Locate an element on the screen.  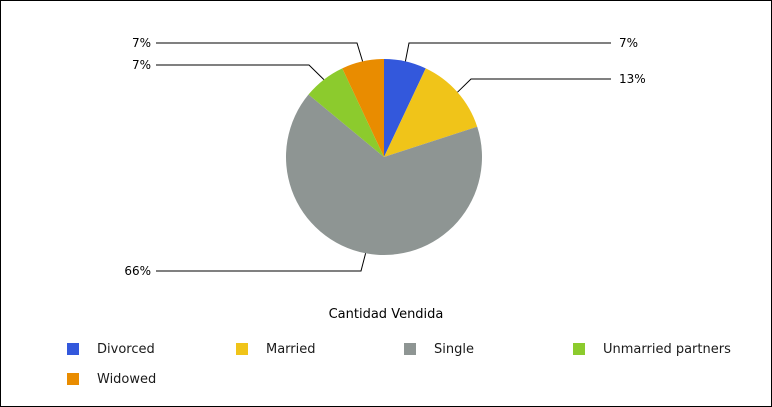
legend-item: Married is located at coordinates (276, 349).